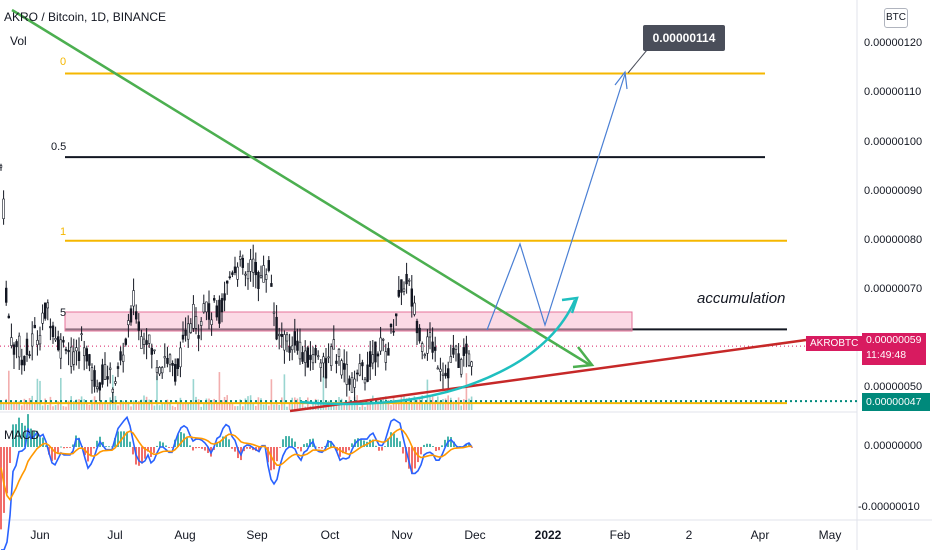  What do you see at coordinates (741, 298) in the screenshot?
I see `accumulation-label: accumulation` at bounding box center [741, 298].